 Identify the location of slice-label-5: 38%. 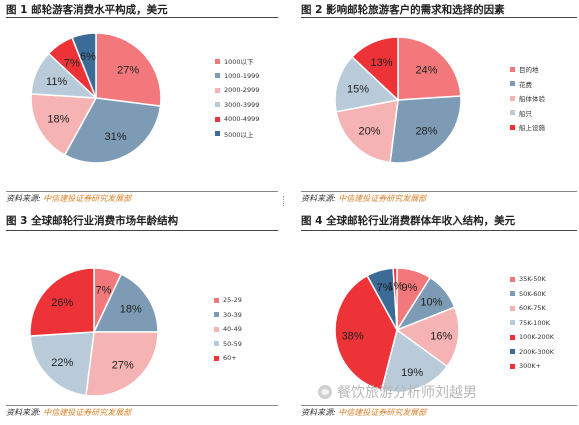
(353, 337).